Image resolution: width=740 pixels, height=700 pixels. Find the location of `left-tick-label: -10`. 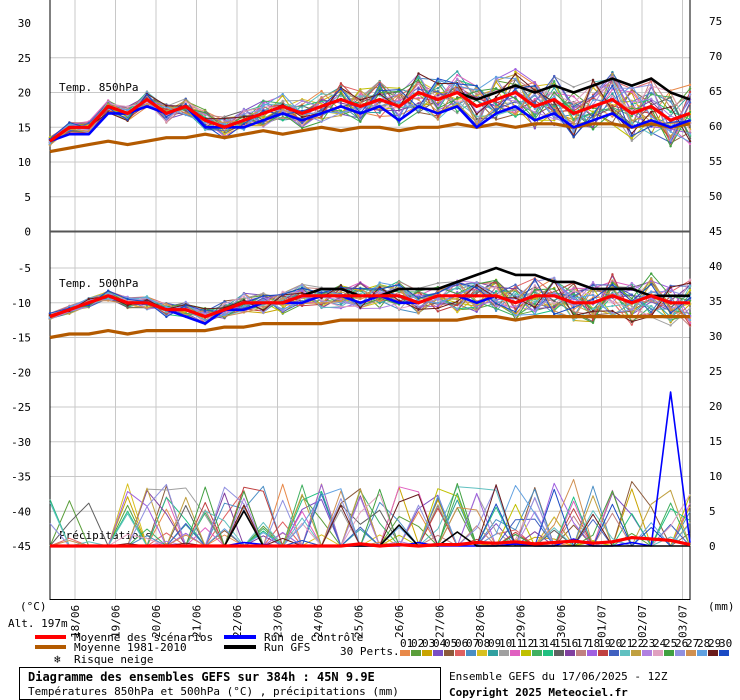

left-tick-label: -10 is located at coordinates (21, 303).